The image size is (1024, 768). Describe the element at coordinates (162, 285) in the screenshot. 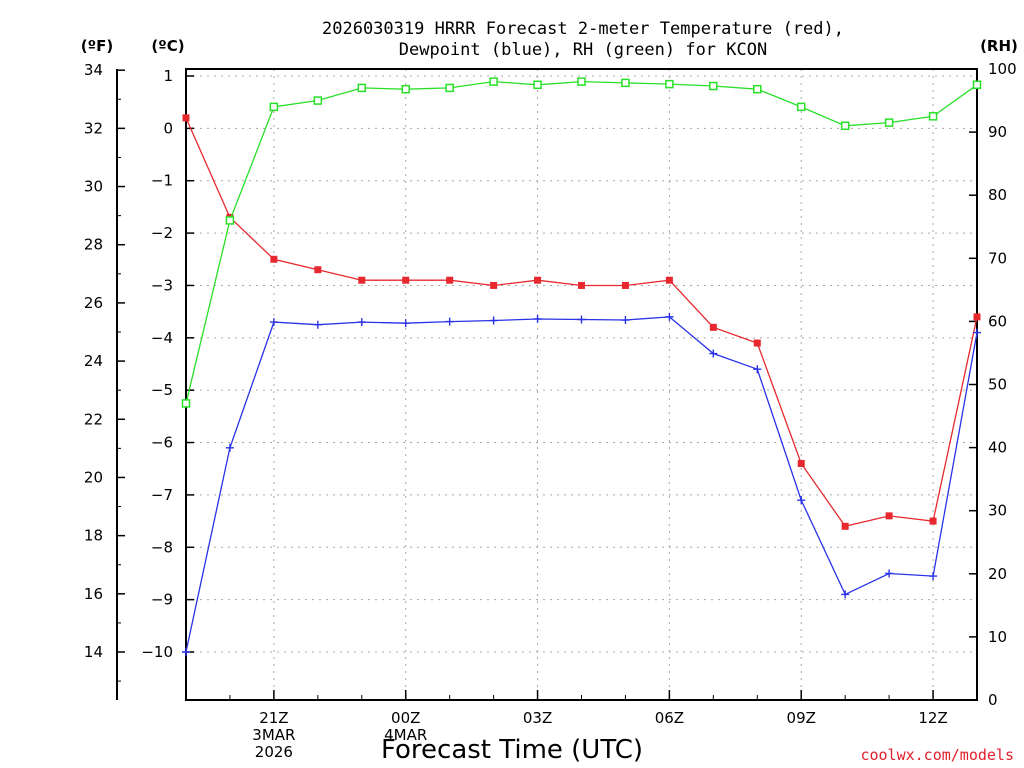

I see `celsius-tick-label: −3` at that location.